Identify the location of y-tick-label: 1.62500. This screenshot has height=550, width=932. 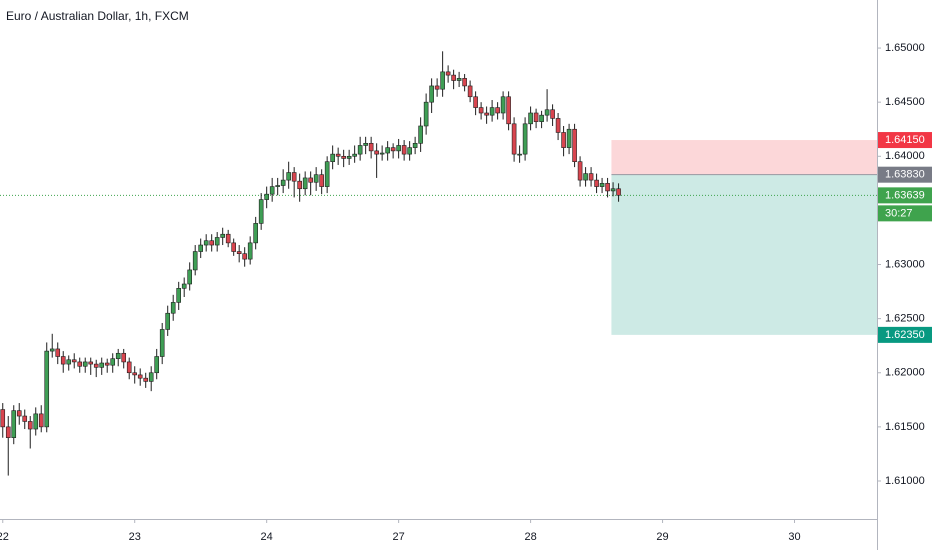
(905, 319).